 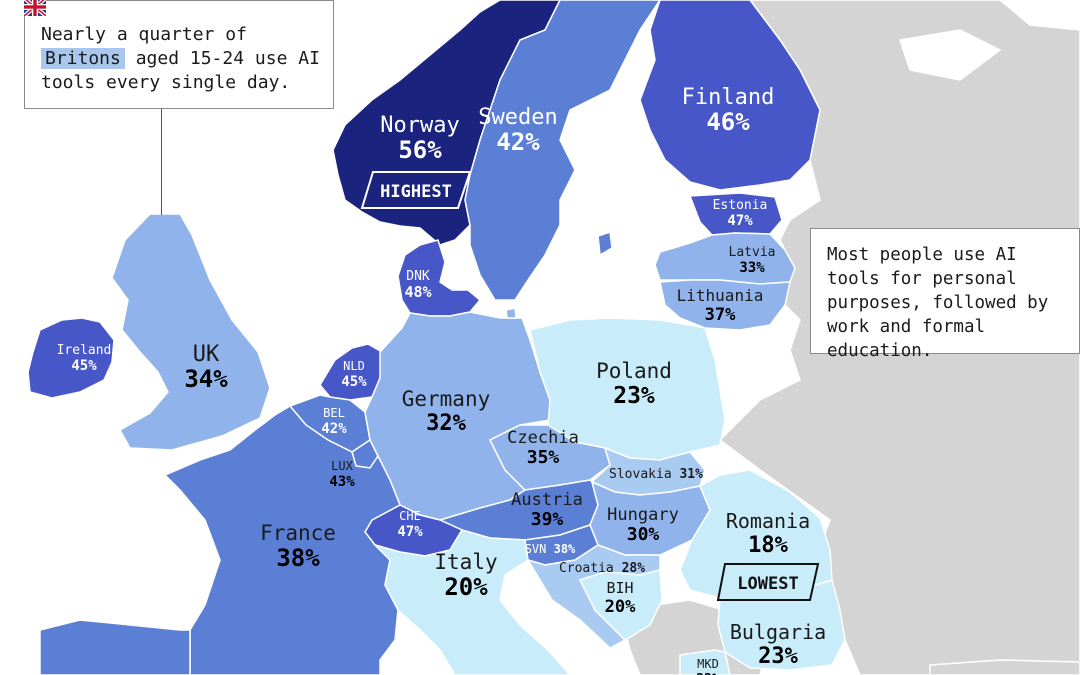 What do you see at coordinates (419, 125) in the screenshot?
I see `label-name-norway: Norway` at bounding box center [419, 125].